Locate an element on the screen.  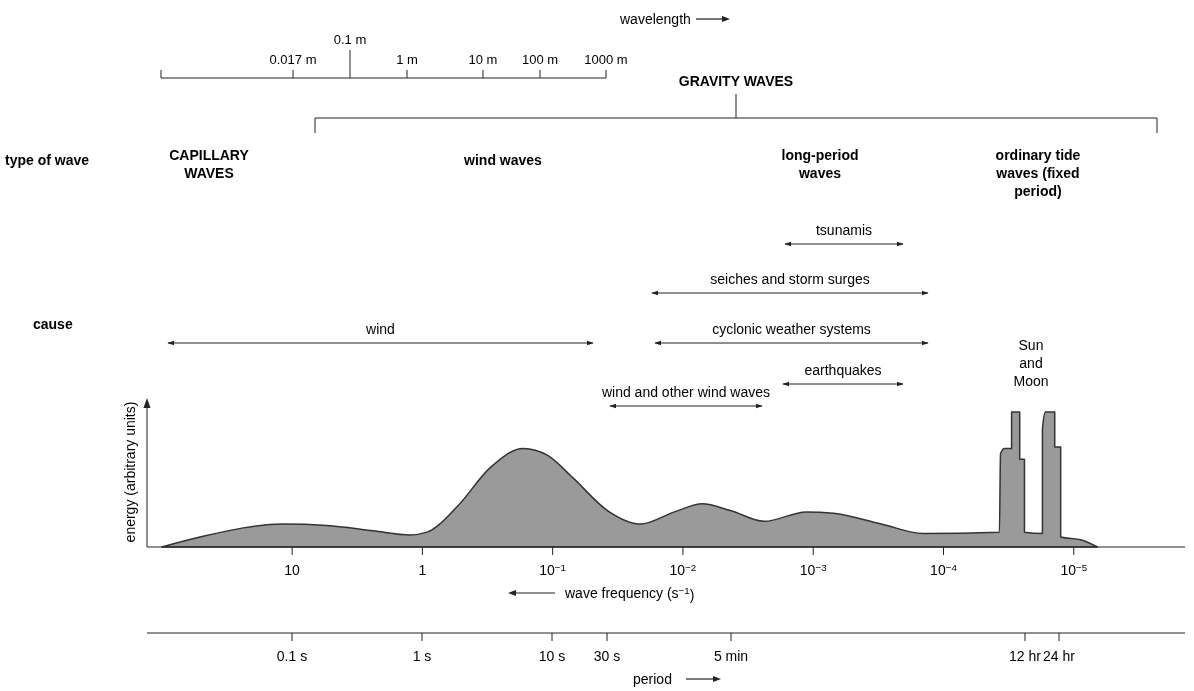
x-tick-label: 10$^{−4}$ is located at coordinates (944, 569).